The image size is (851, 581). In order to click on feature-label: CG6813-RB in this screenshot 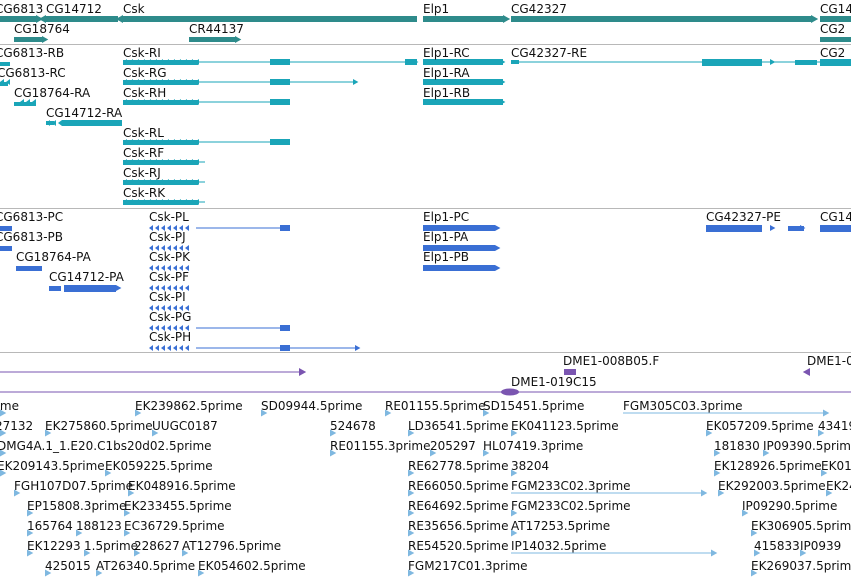, I will do `click(32, 53)`.